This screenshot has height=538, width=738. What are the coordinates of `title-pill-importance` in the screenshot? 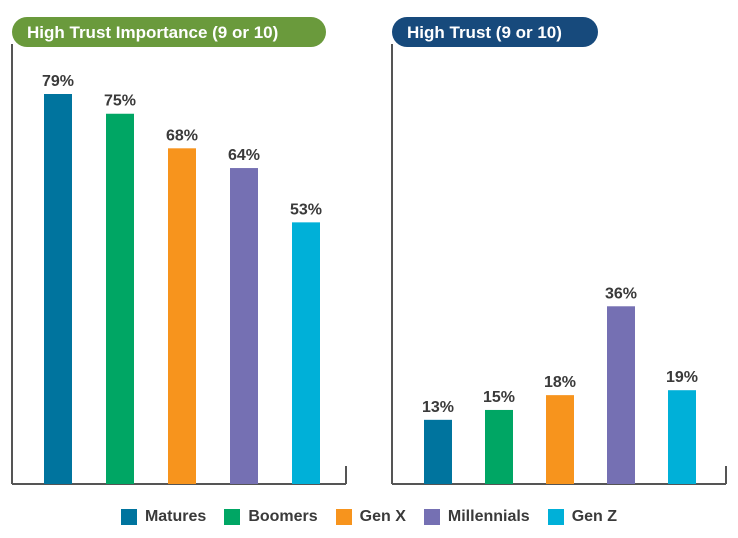 It's located at (169, 32).